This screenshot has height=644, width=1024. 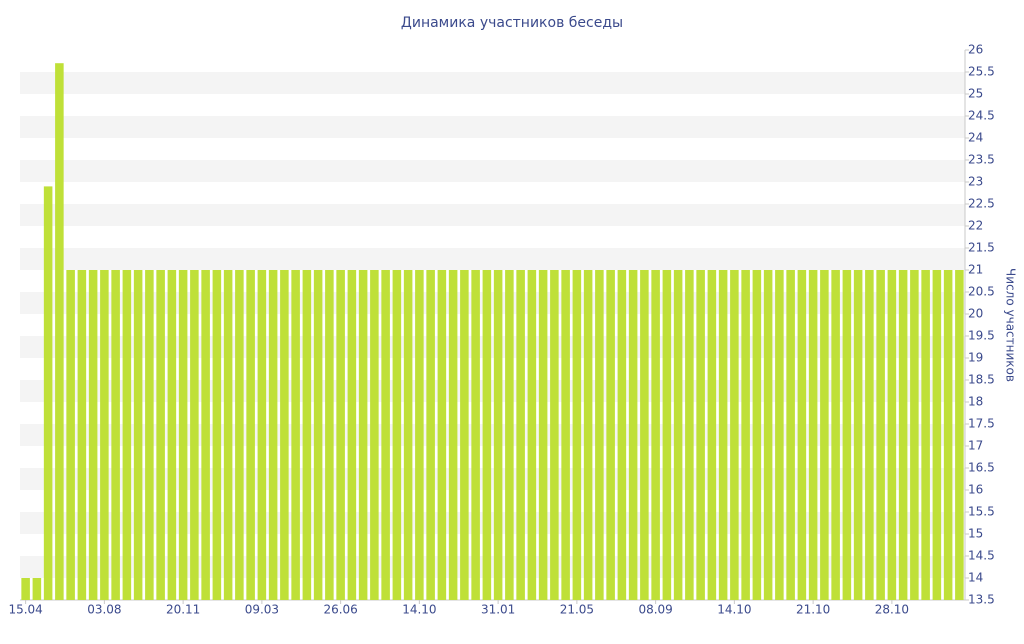 What do you see at coordinates (981, 380) in the screenshot?
I see `y-tick-label: 18.5` at bounding box center [981, 380].